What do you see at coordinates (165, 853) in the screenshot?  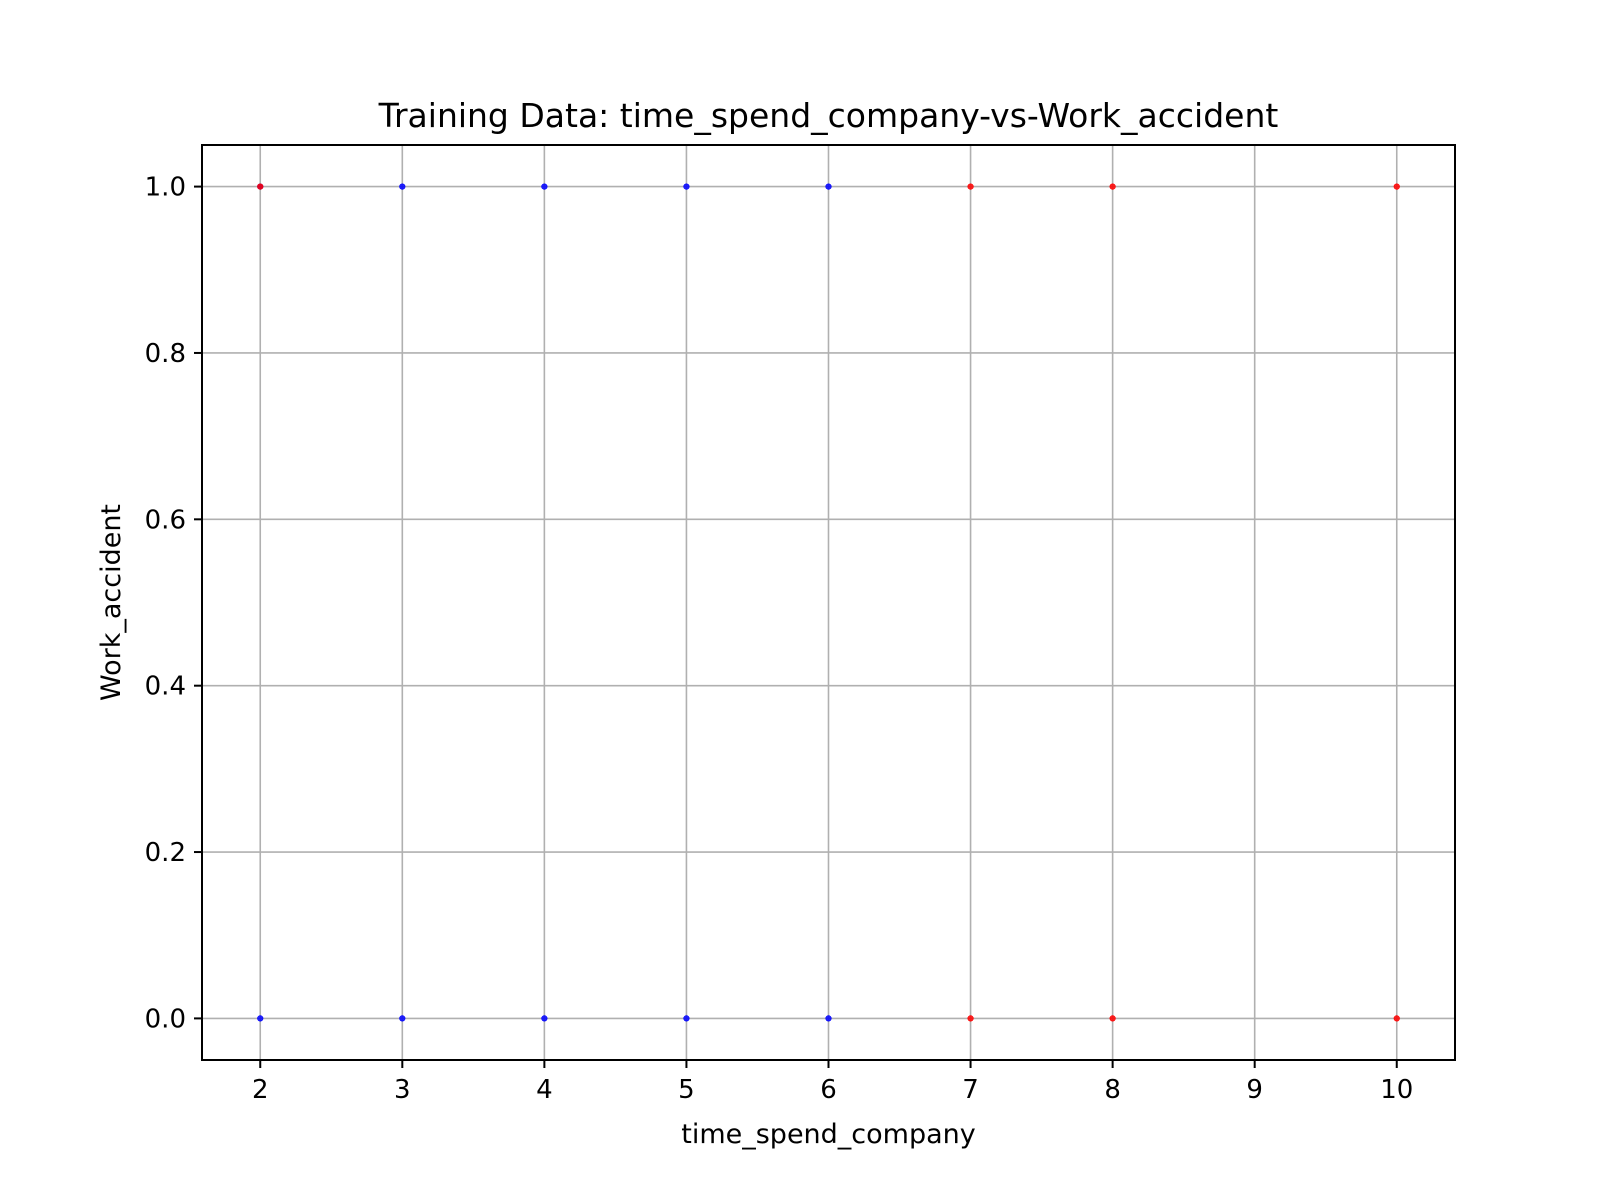 I see `y-tick-label: 0.2` at bounding box center [165, 853].